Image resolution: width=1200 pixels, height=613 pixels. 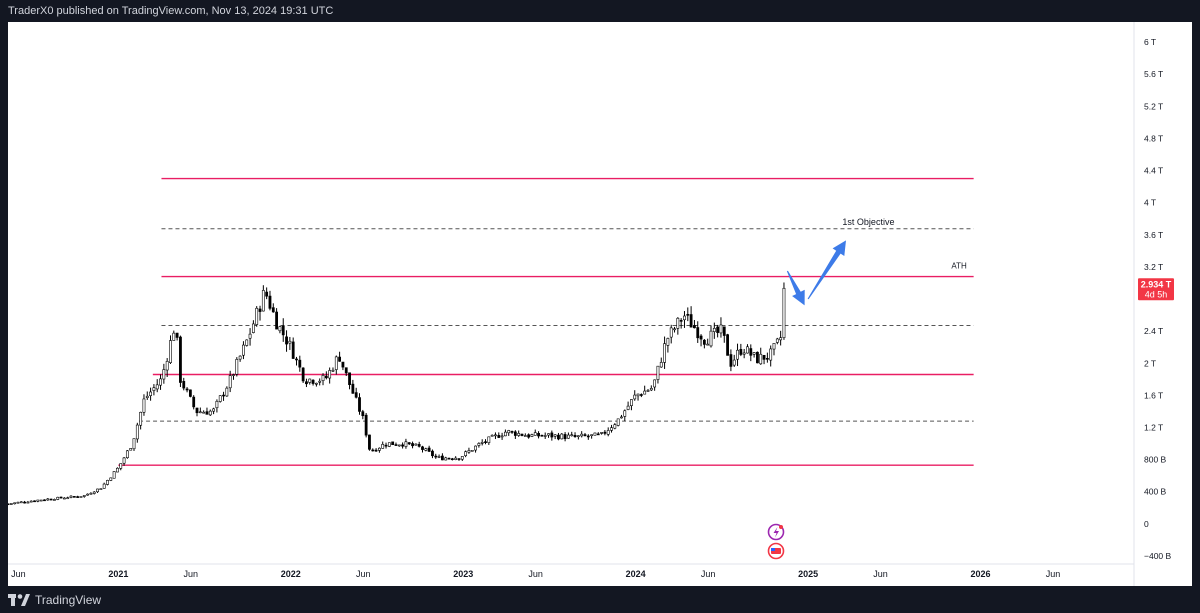 What do you see at coordinates (535, 574) in the screenshot?
I see `time-tick-label: Jun` at bounding box center [535, 574].